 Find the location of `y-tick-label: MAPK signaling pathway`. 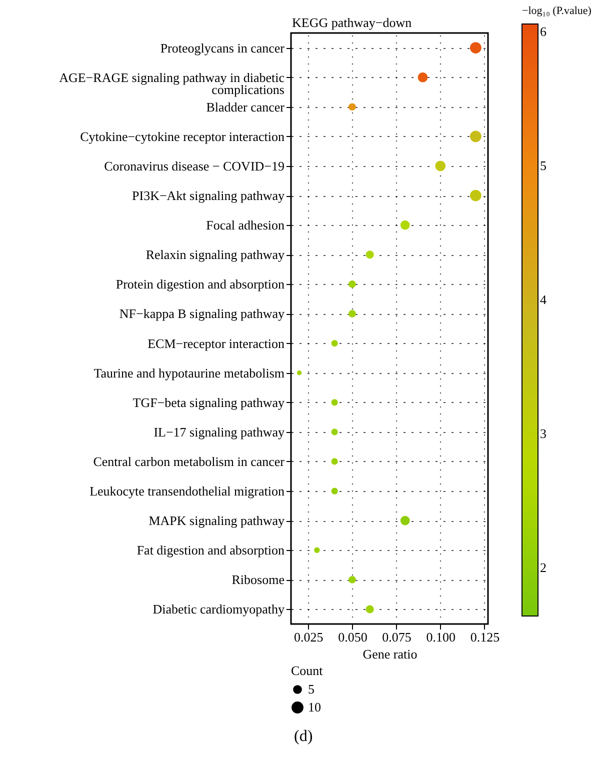

y-tick-label: MAPK signaling pathway is located at coordinates (216, 520).